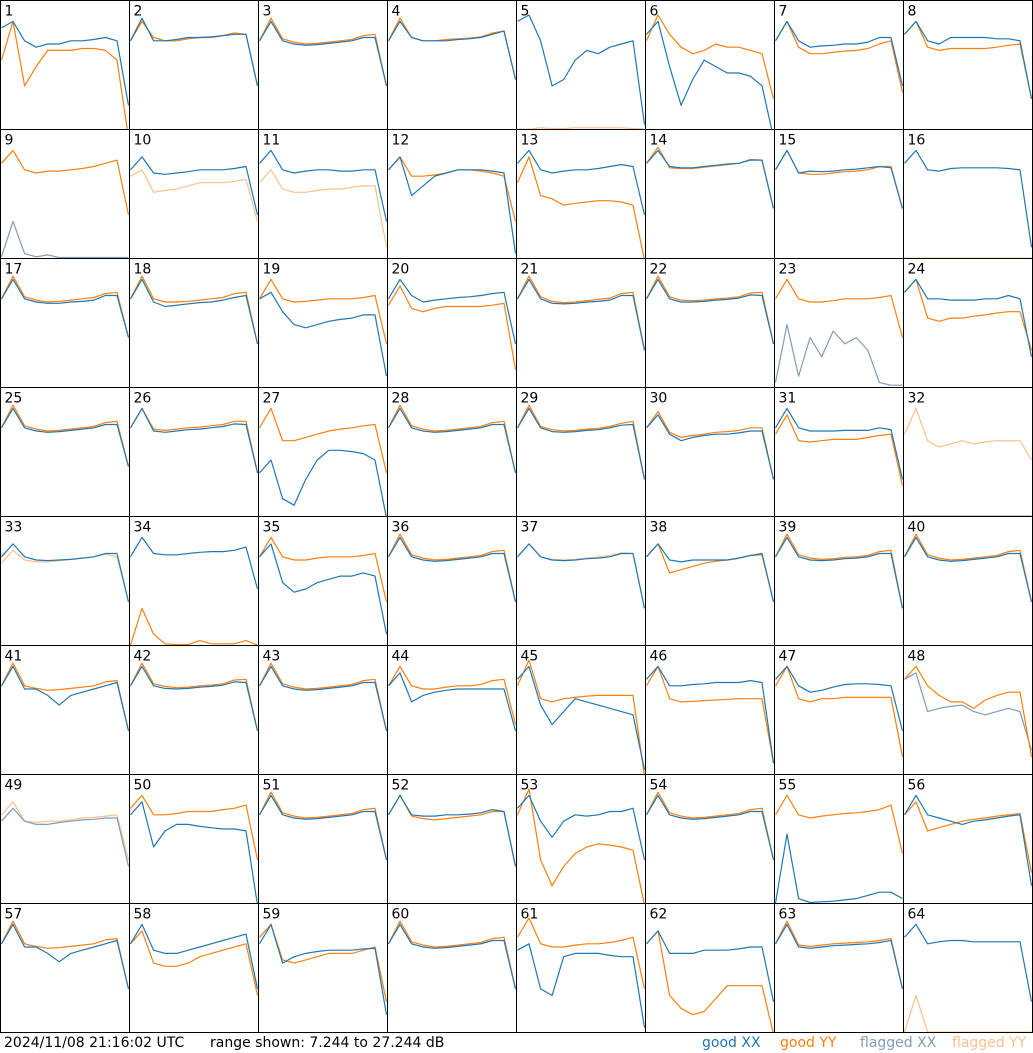  Describe the element at coordinates (917, 657) in the screenshot. I see `panel-label: 48` at that location.